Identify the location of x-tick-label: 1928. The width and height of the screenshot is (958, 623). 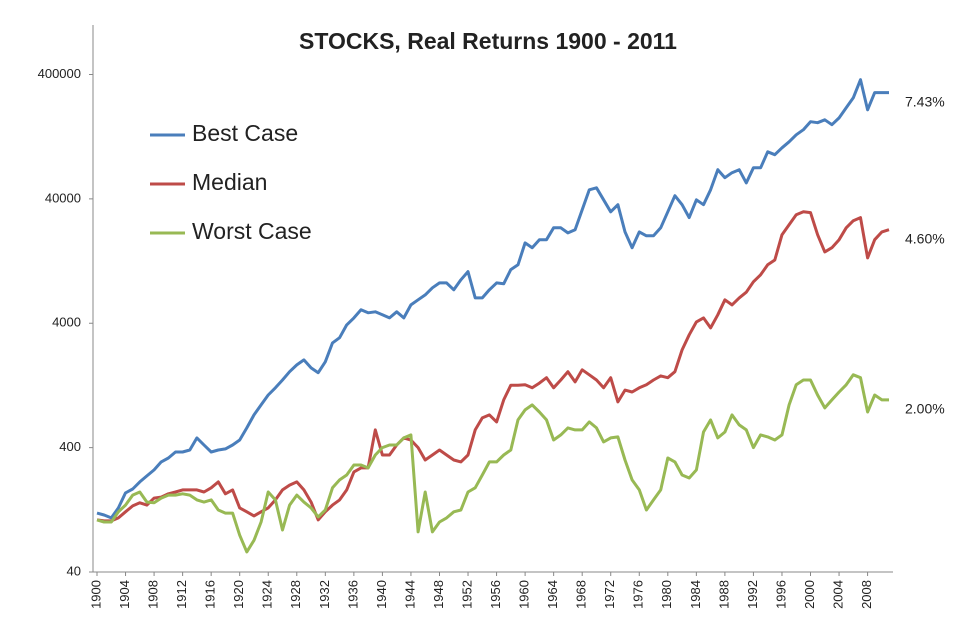
(295, 594).